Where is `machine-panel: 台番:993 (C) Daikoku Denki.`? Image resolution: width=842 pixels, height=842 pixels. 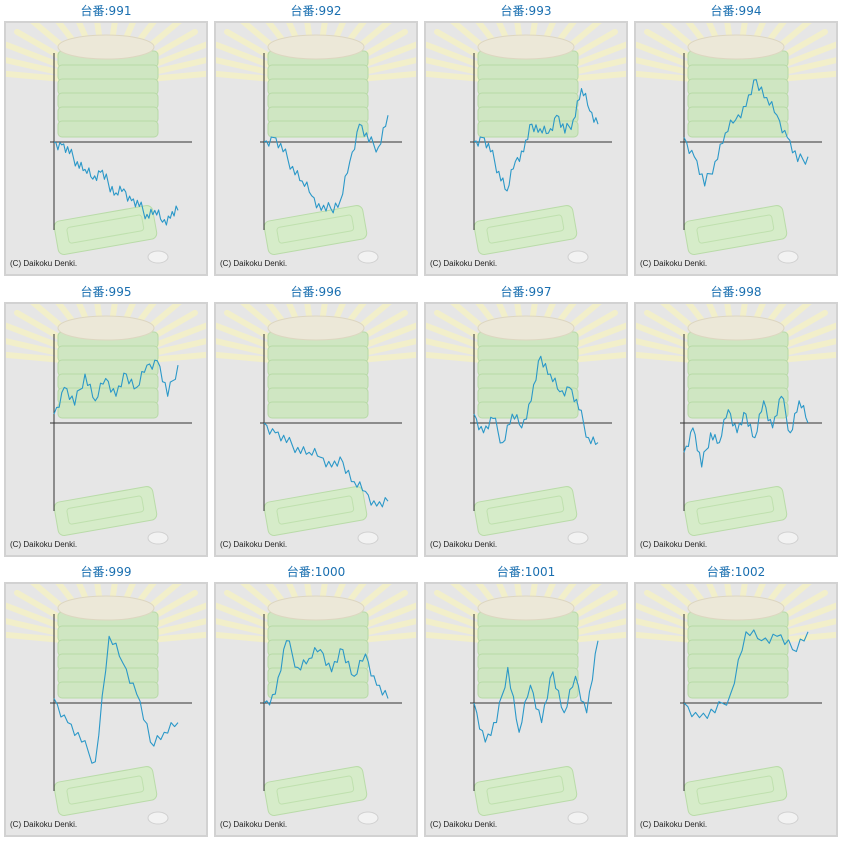
machine-panel: 台番:993 (C) Daikoku Denki. is located at coordinates (526, 140).